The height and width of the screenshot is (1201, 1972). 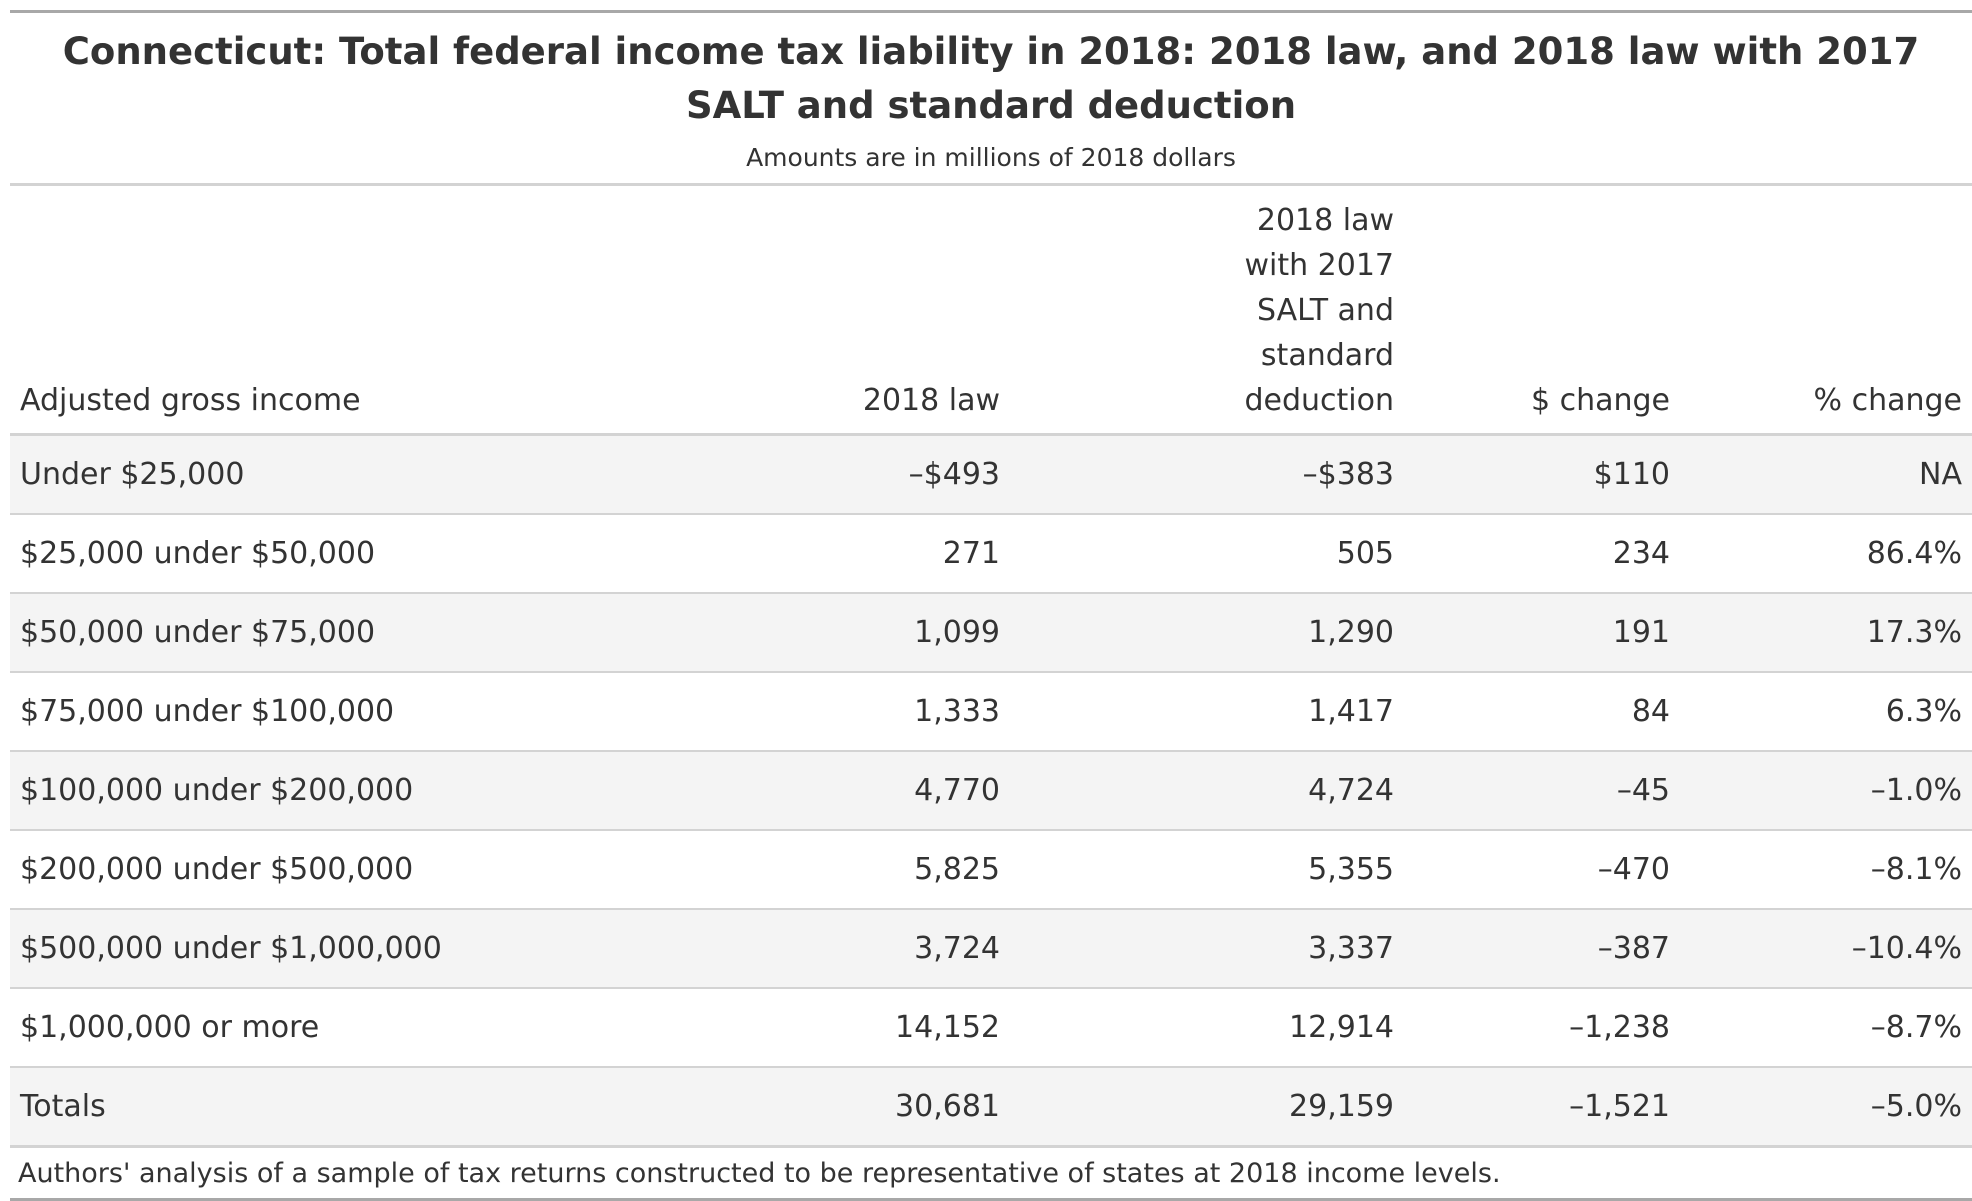 What do you see at coordinates (1207, 791) in the screenshot?
I see `law2018-salt-cell: 4,724` at bounding box center [1207, 791].